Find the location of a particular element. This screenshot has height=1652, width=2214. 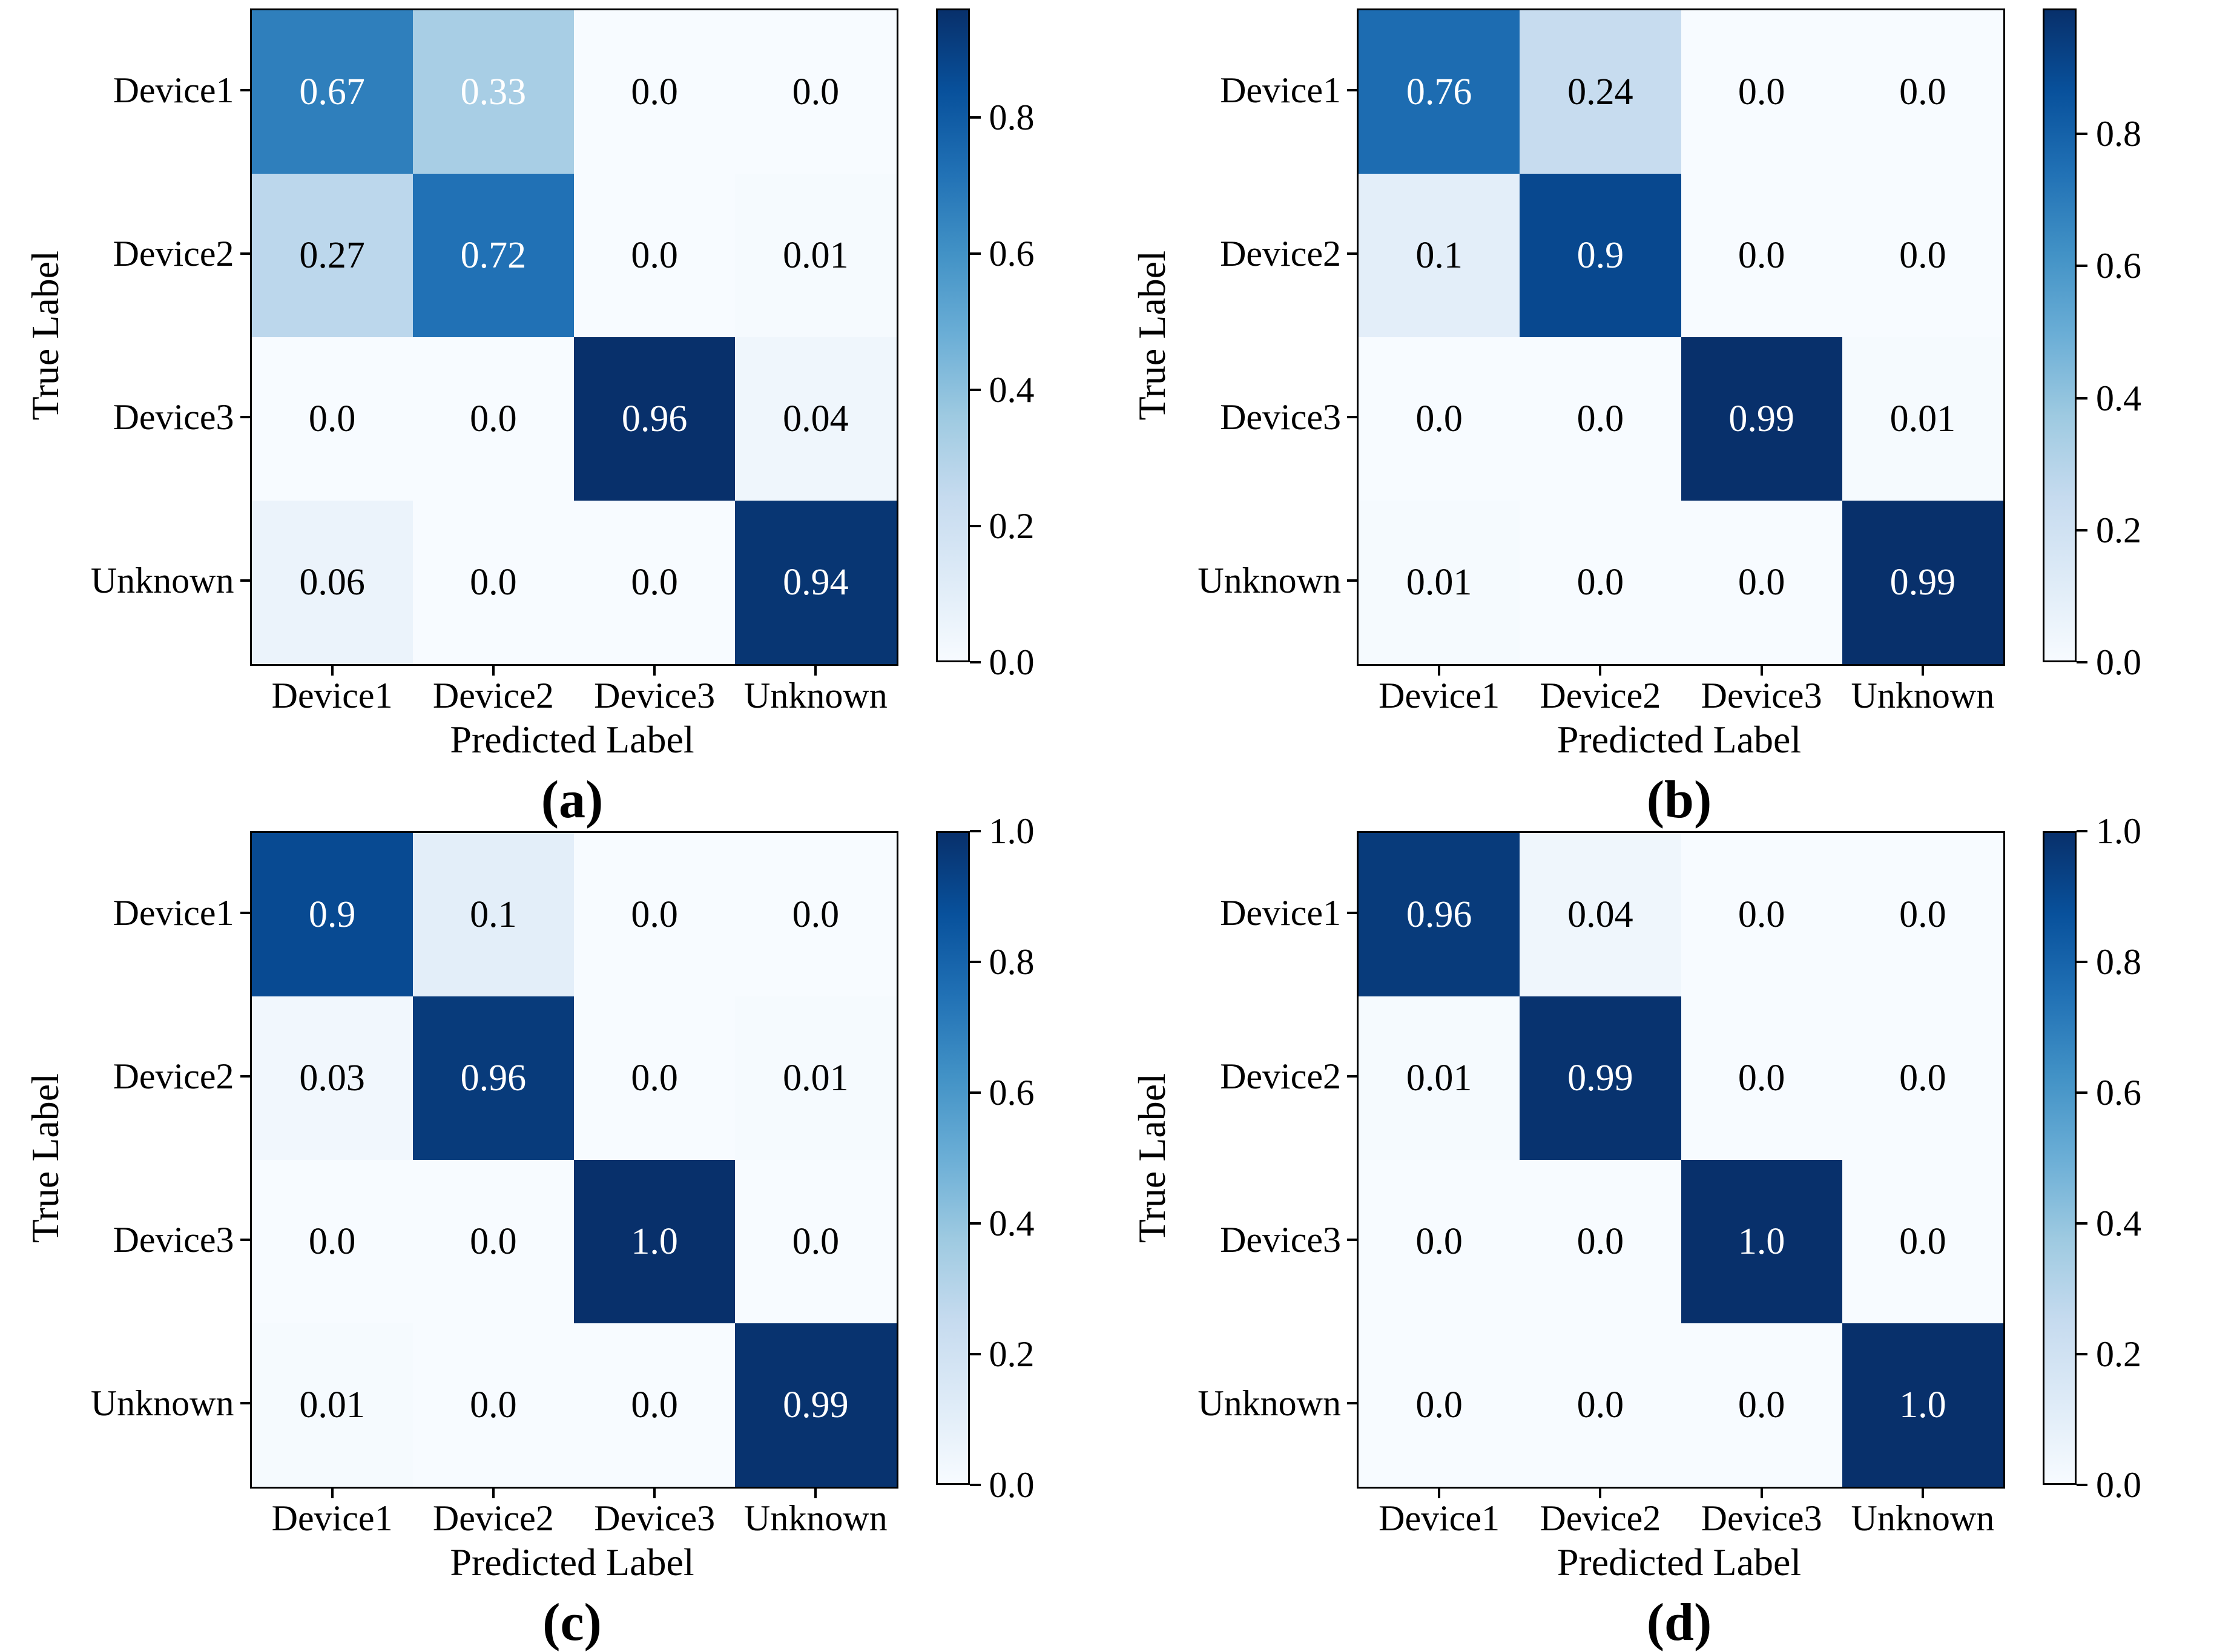

cell-value: 0.76 is located at coordinates (1439, 92).